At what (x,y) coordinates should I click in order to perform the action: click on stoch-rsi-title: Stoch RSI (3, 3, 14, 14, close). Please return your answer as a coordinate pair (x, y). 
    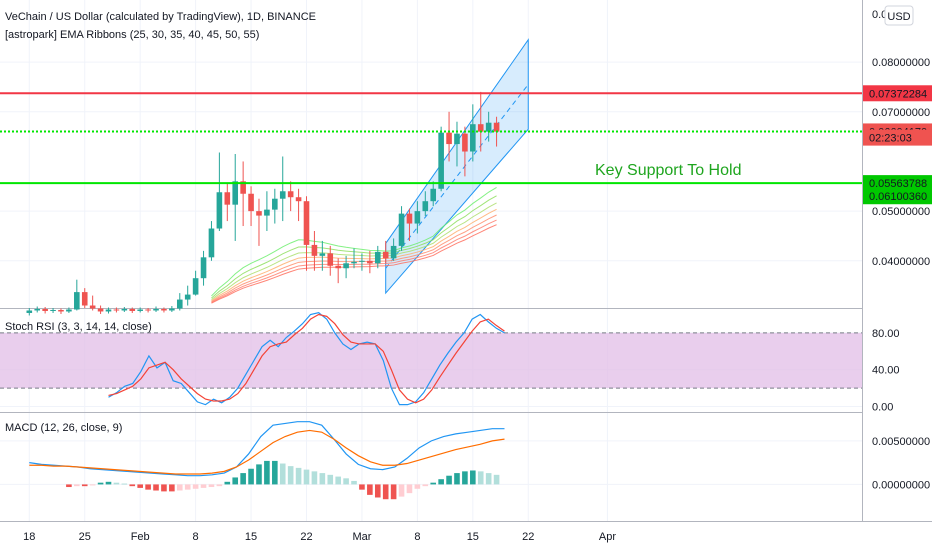
    Looking at the image, I should click on (78, 327).